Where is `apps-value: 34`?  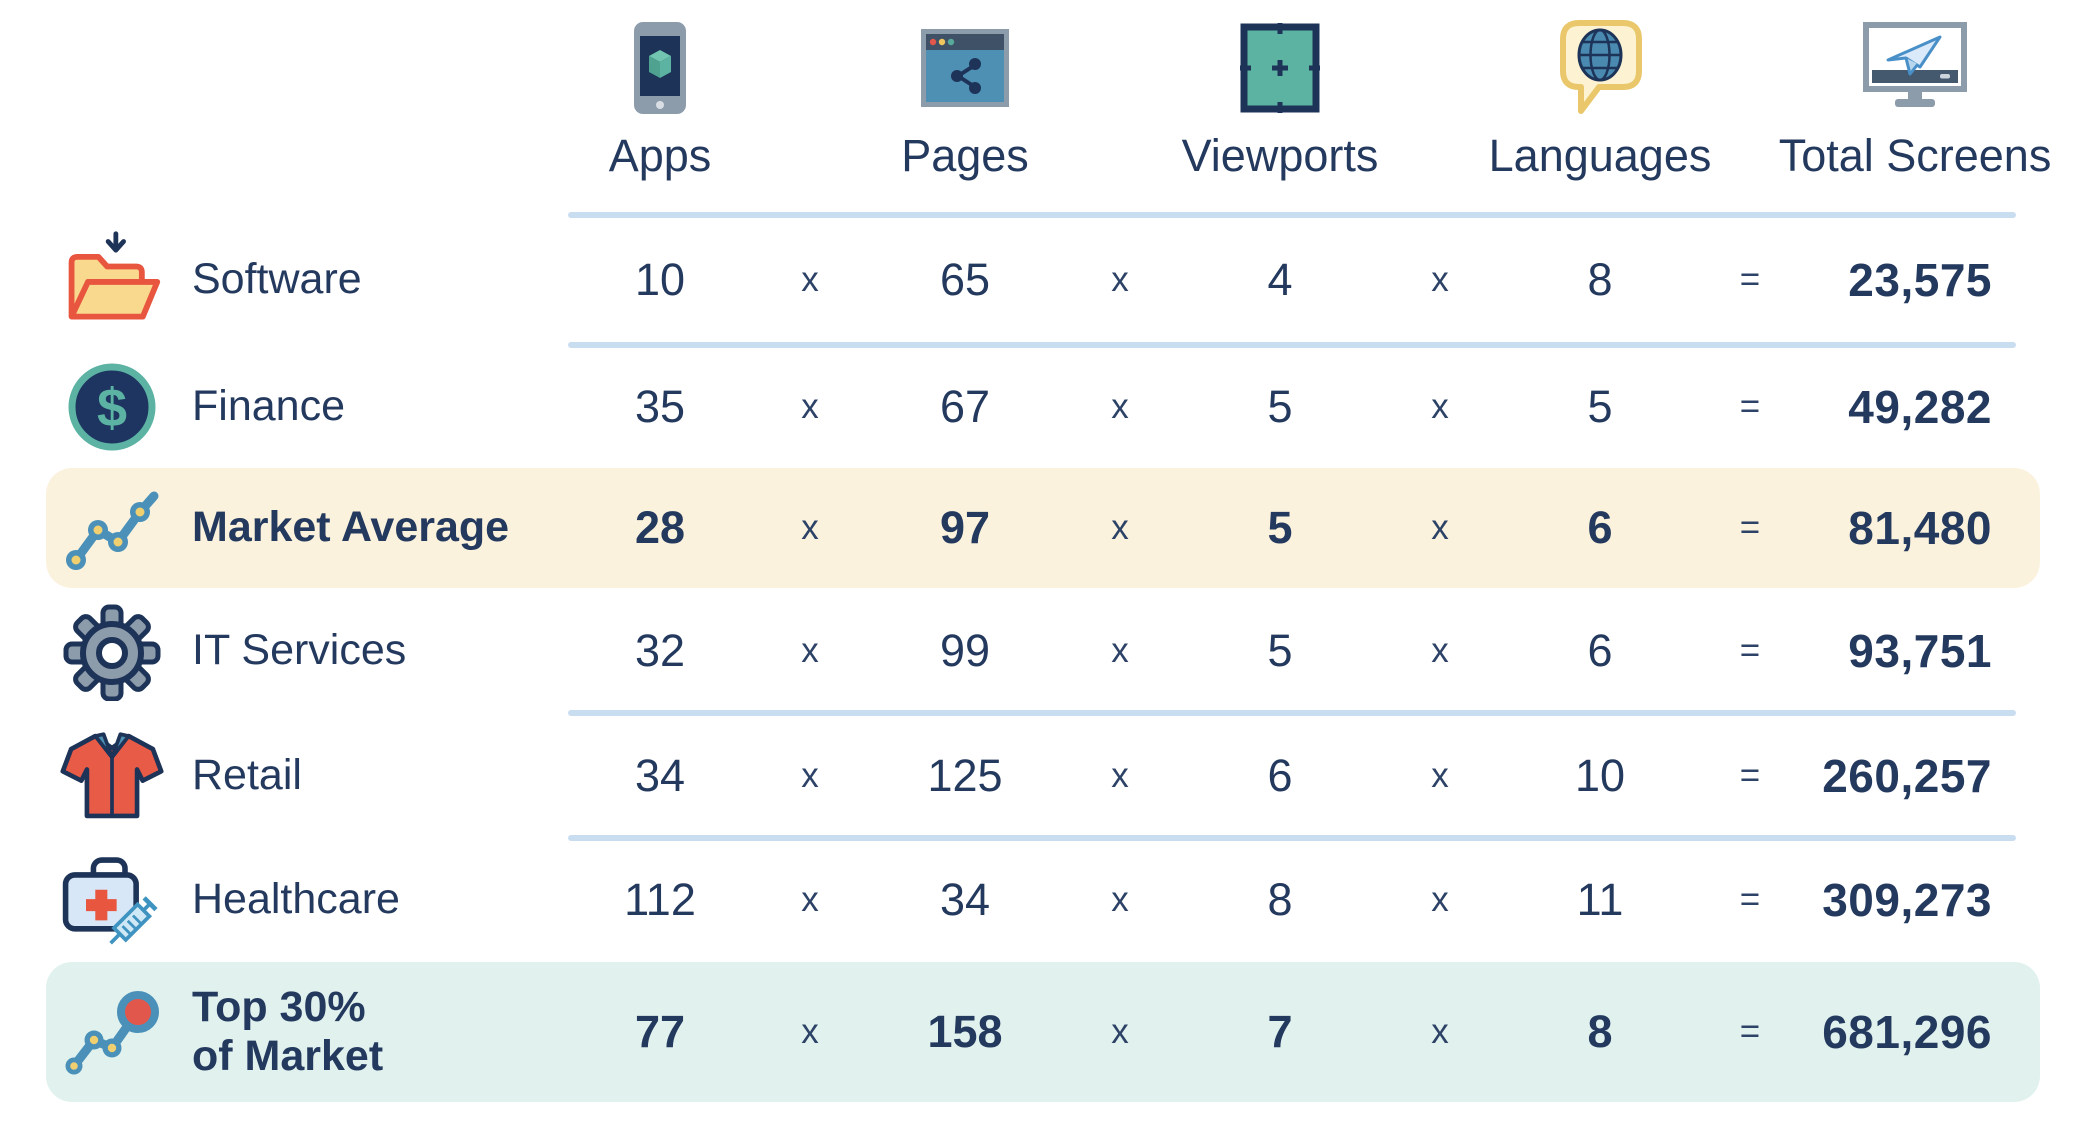
apps-value: 34 is located at coordinates (660, 775).